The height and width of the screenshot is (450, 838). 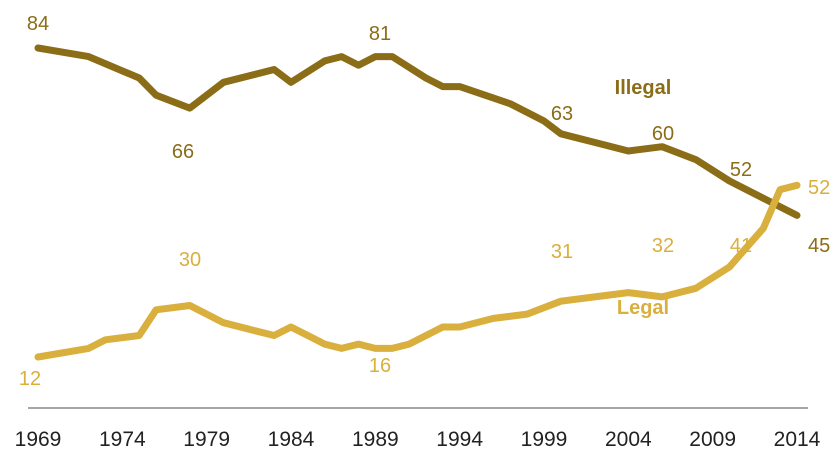 I want to click on x-tick-label-1984: 1984, so click(x=291, y=439).